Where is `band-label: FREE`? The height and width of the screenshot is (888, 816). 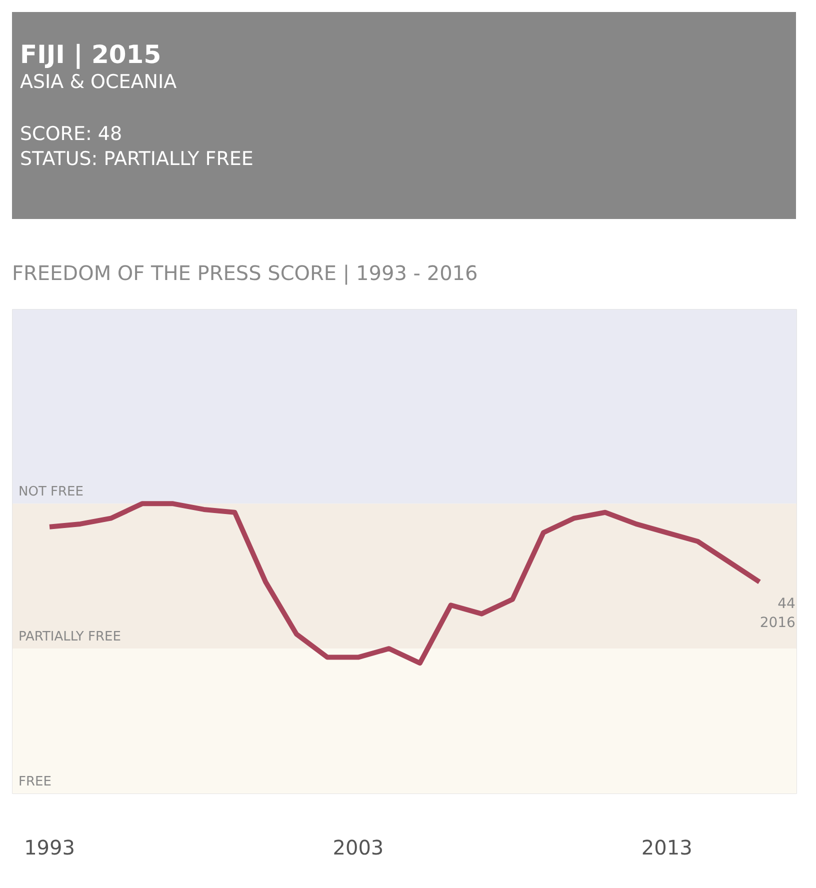
band-label: FREE is located at coordinates (35, 782).